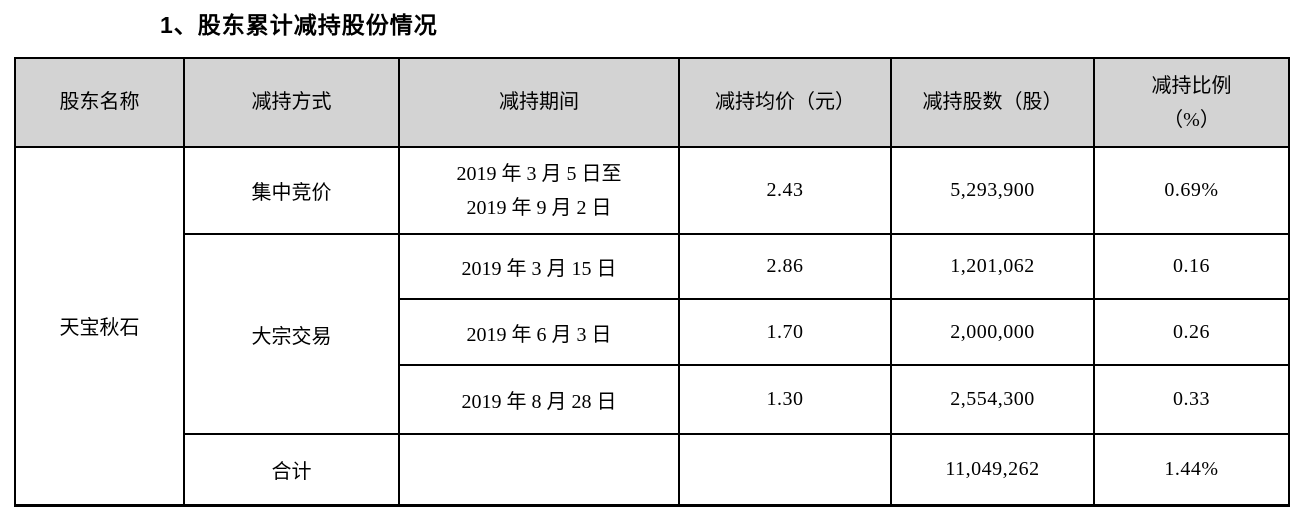 The width and height of the screenshot is (1302, 530). What do you see at coordinates (992, 399) in the screenshot?
I see `cell-shares-4: 2,554,300` at bounding box center [992, 399].